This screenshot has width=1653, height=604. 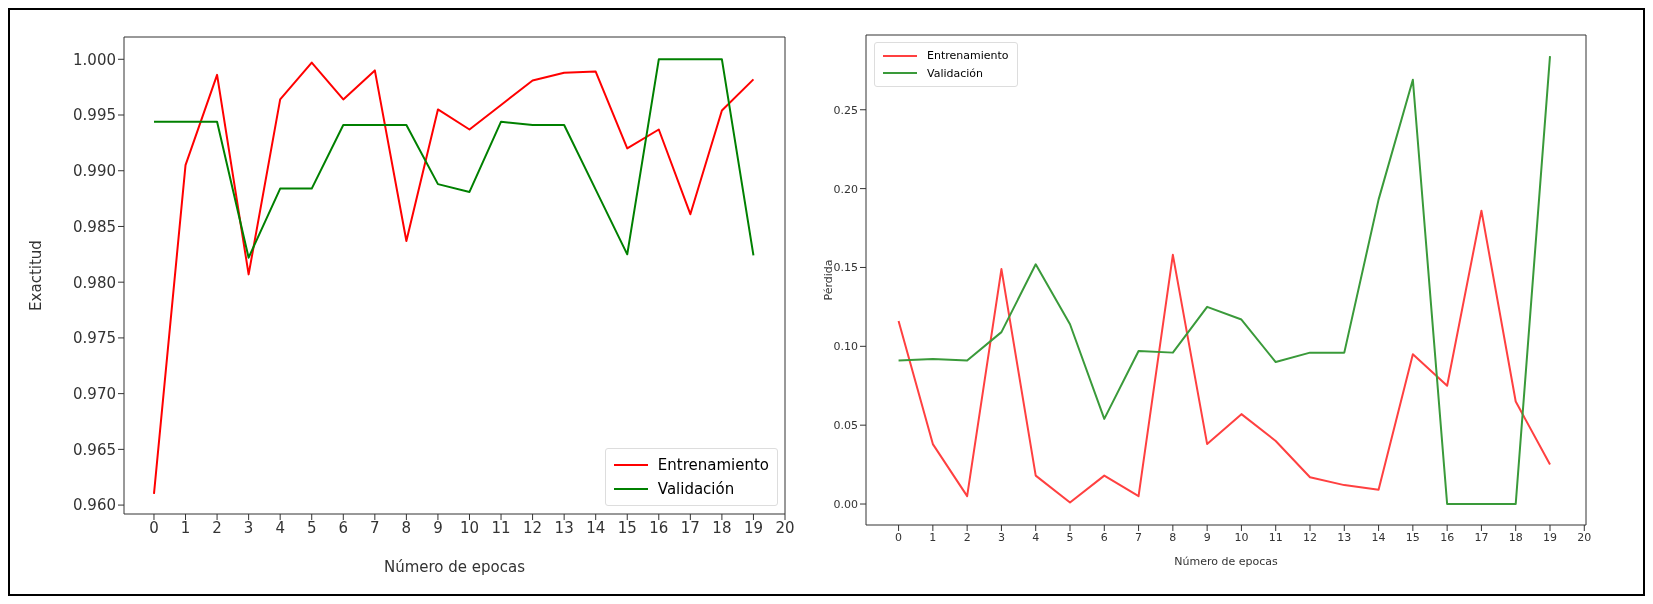 What do you see at coordinates (36, 275) in the screenshot?
I see `y-axis-title: Exactitud` at bounding box center [36, 275].